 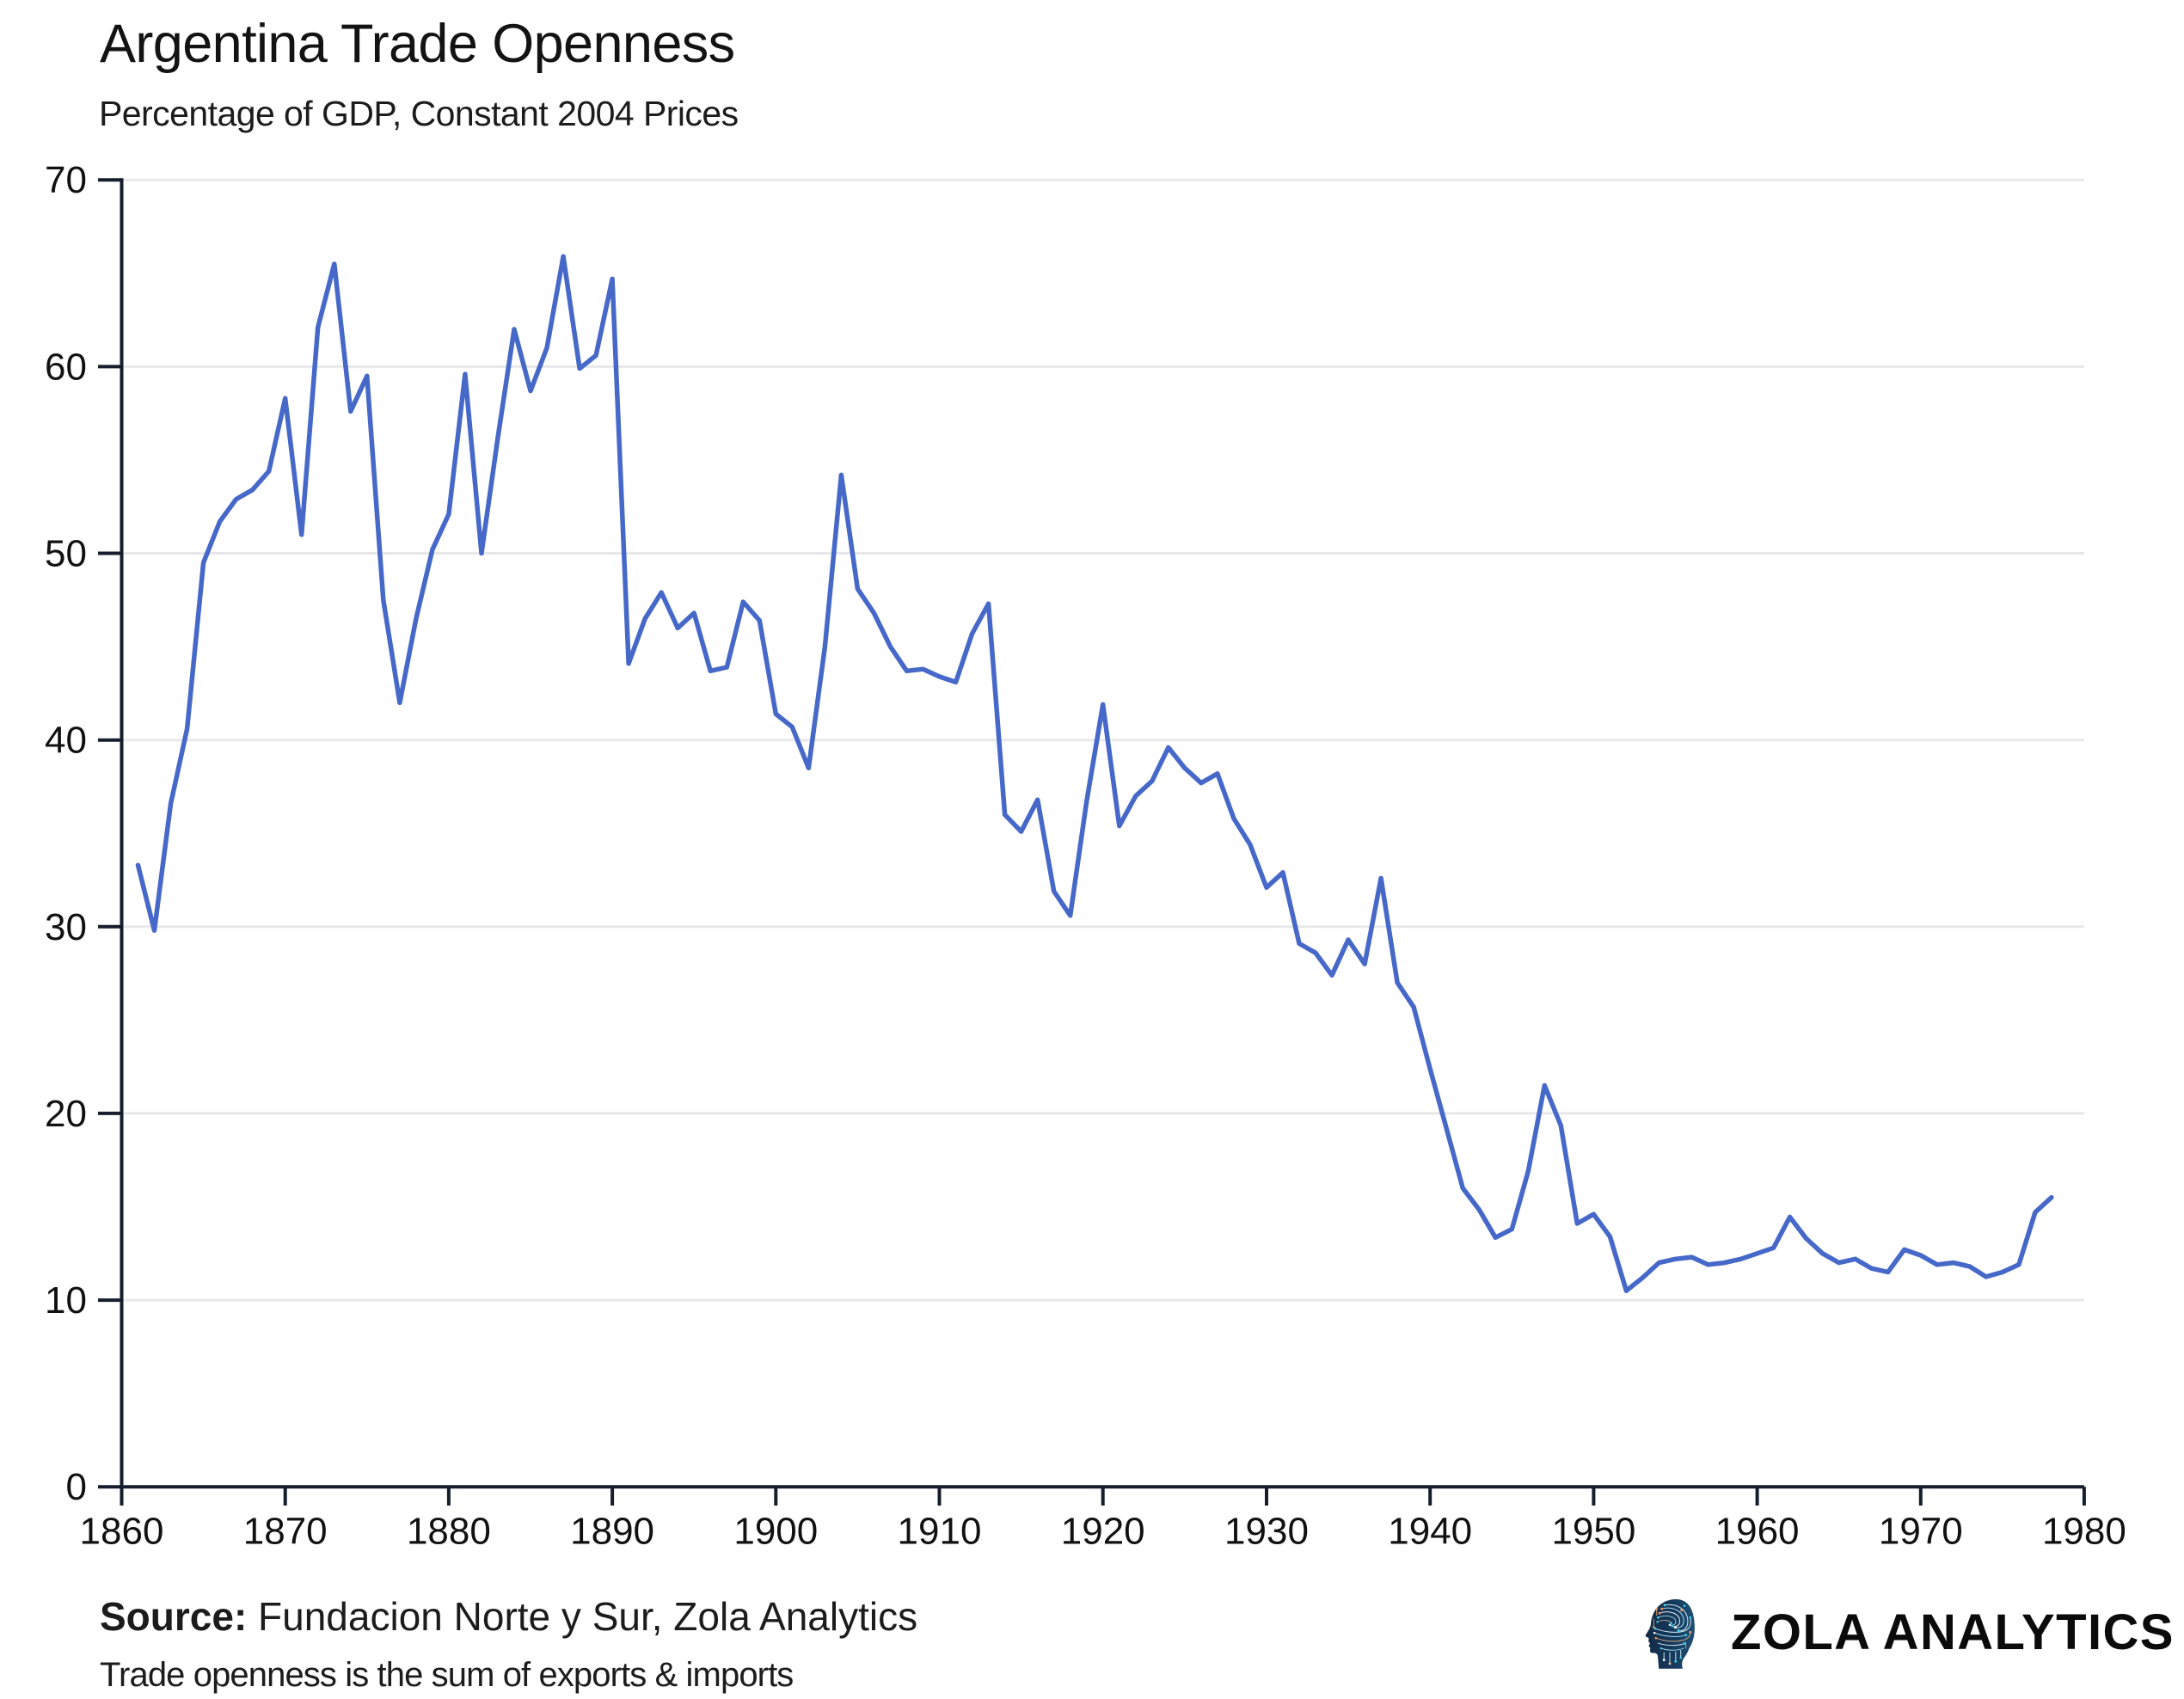 What do you see at coordinates (612, 1532) in the screenshot?
I see `svg-text: 1890` at bounding box center [612, 1532].